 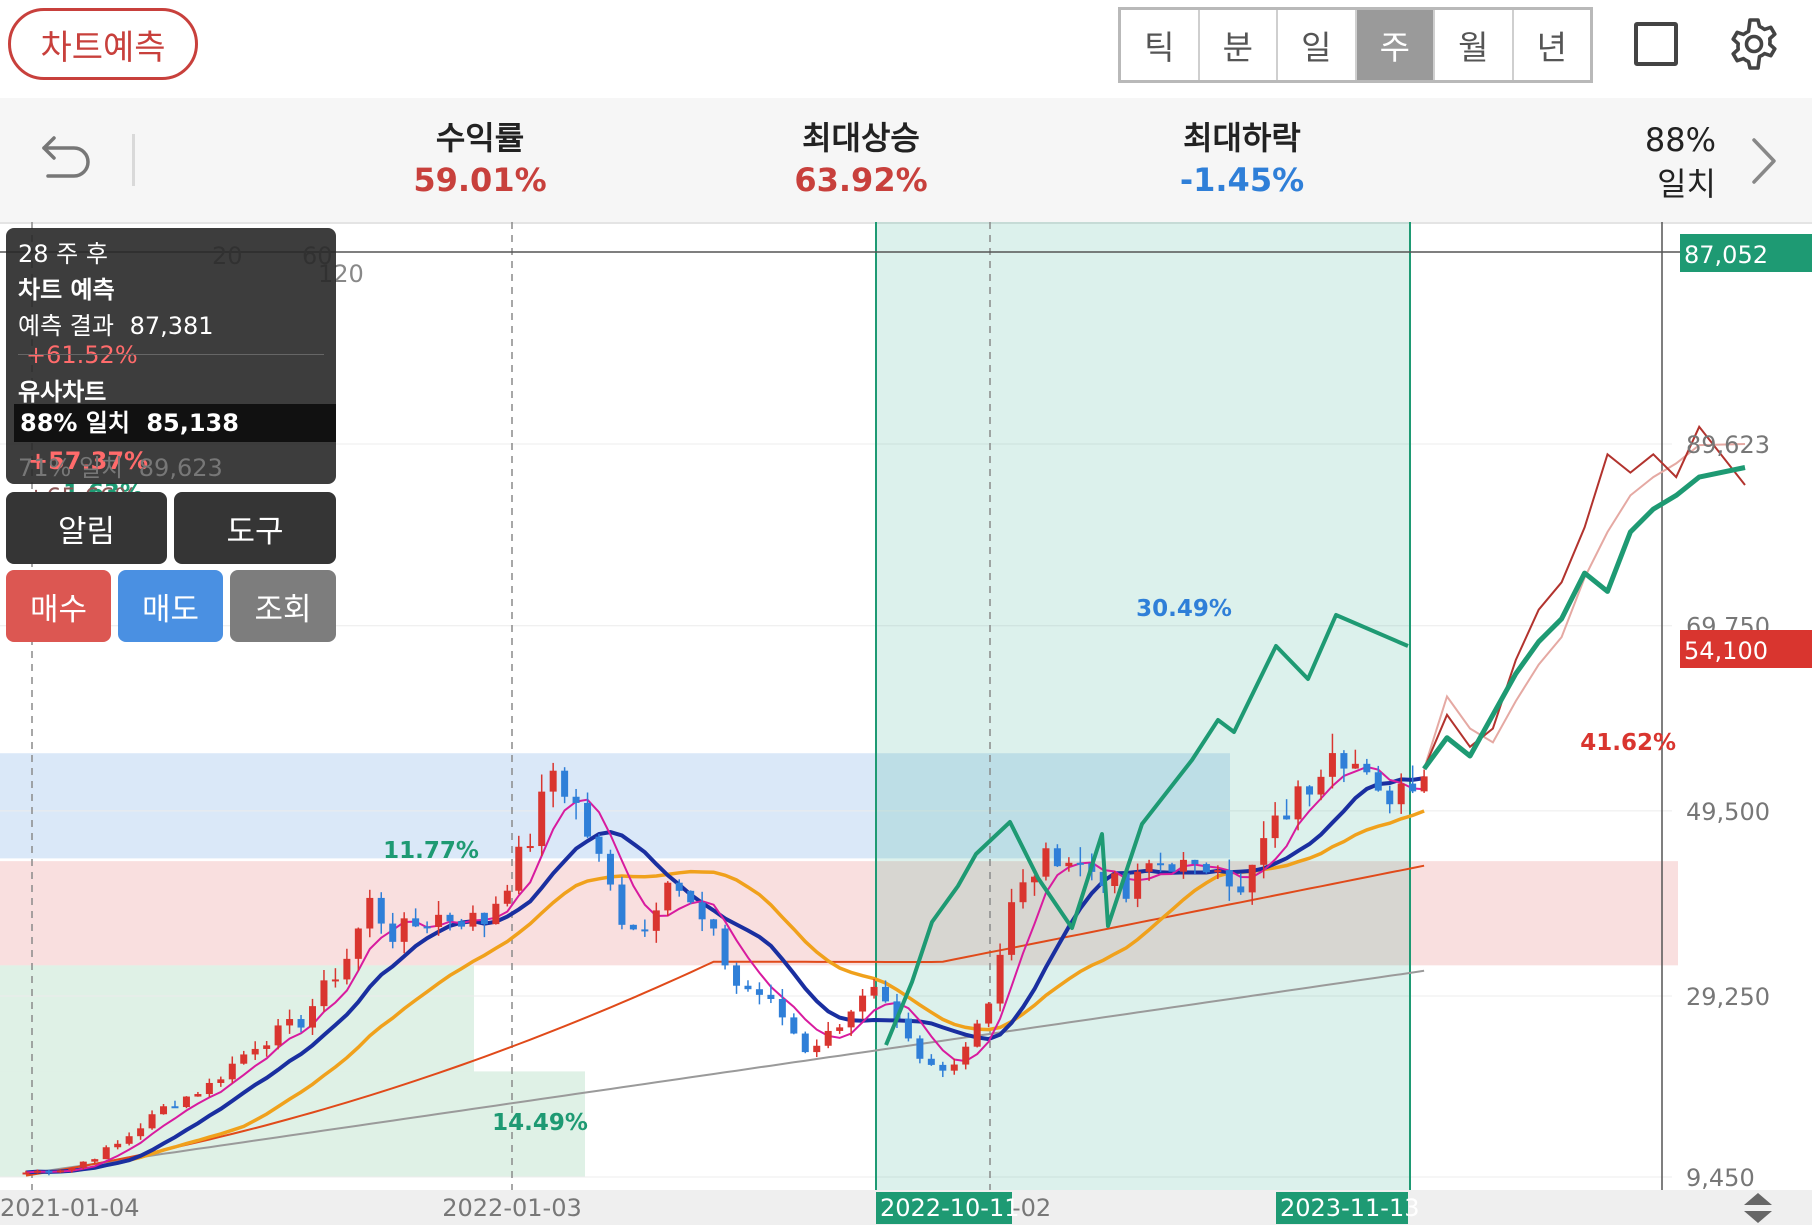 What do you see at coordinates (1551, 47) in the screenshot?
I see `tab-year: 년` at bounding box center [1551, 47].